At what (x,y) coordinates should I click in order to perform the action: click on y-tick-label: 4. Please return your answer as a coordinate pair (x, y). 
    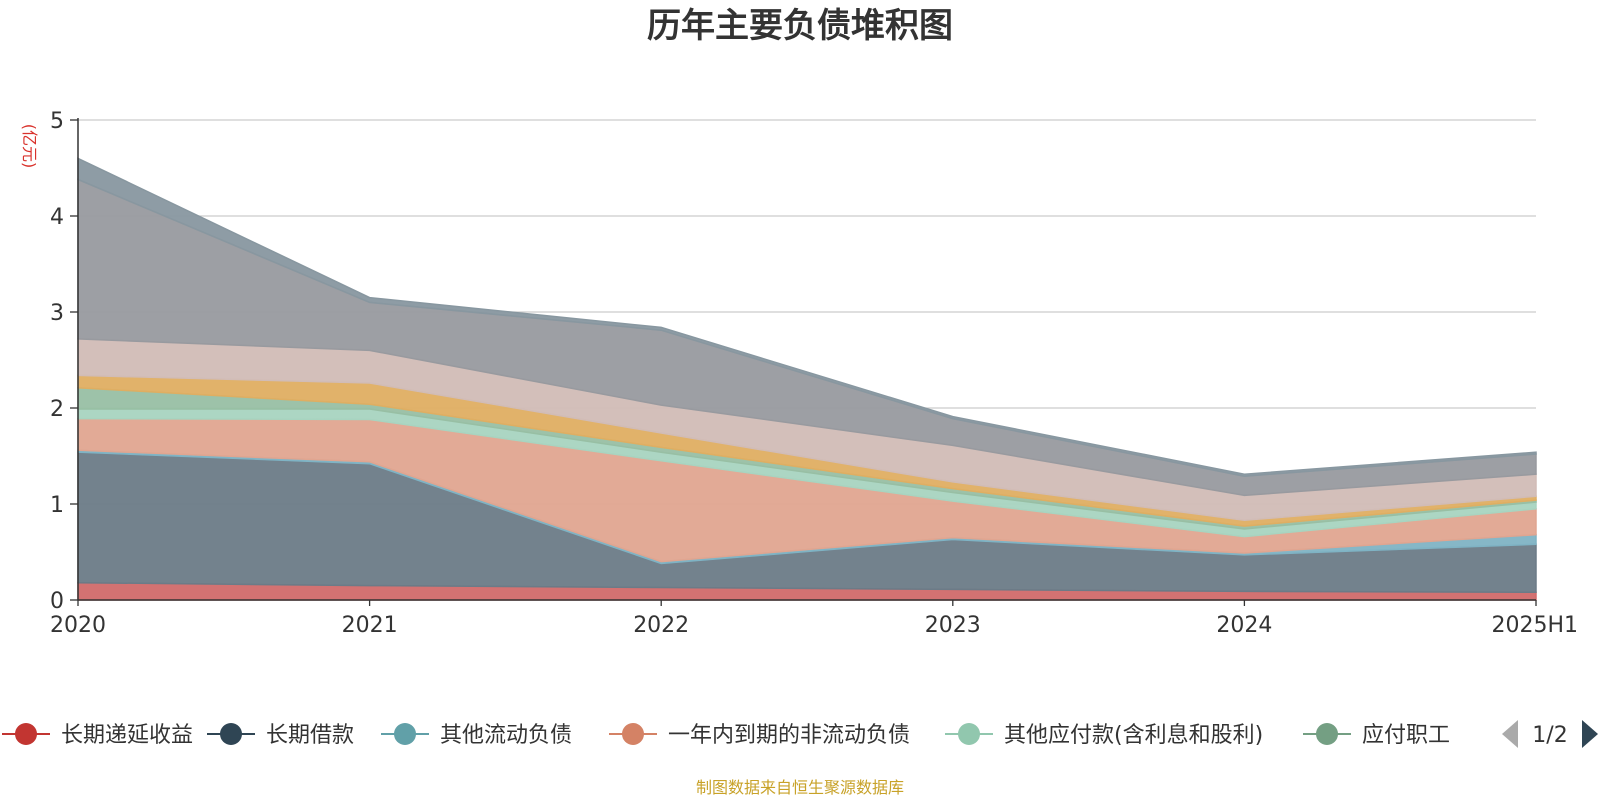
    Looking at the image, I should click on (57, 217).